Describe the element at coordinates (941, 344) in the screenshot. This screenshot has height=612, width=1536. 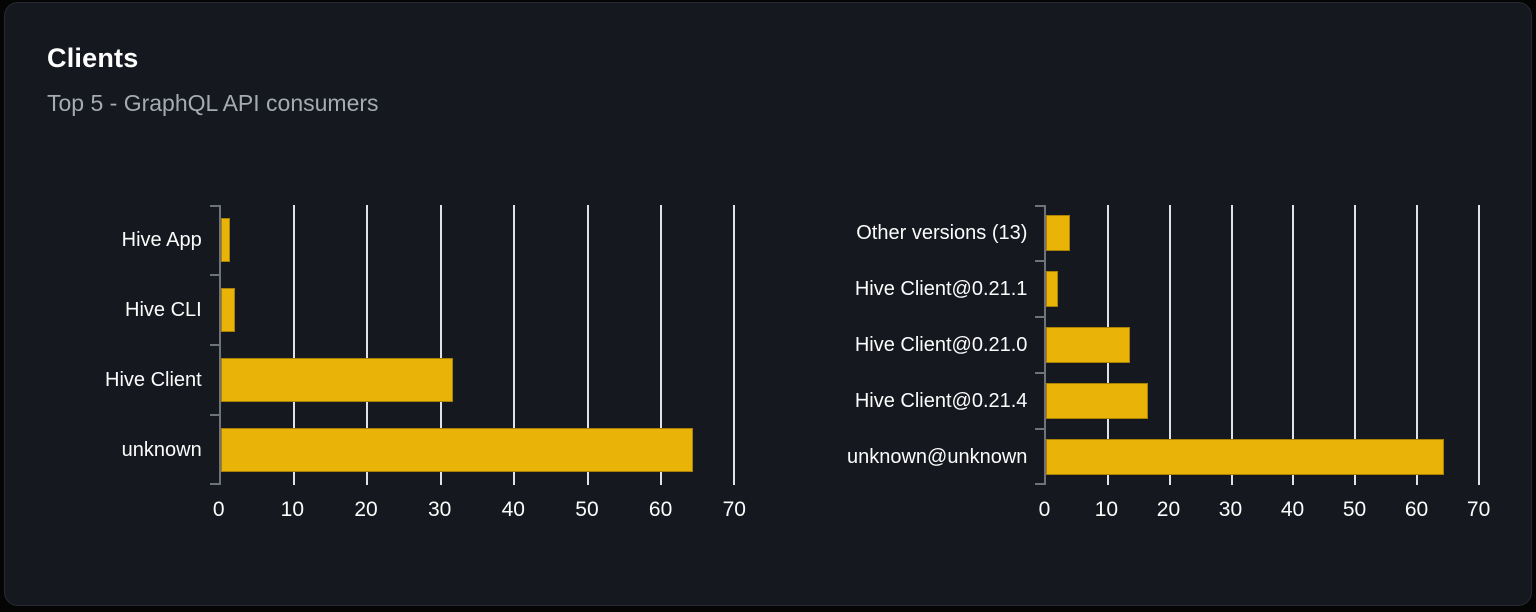
I see `category-label: Hive Client@0.21.0` at that location.